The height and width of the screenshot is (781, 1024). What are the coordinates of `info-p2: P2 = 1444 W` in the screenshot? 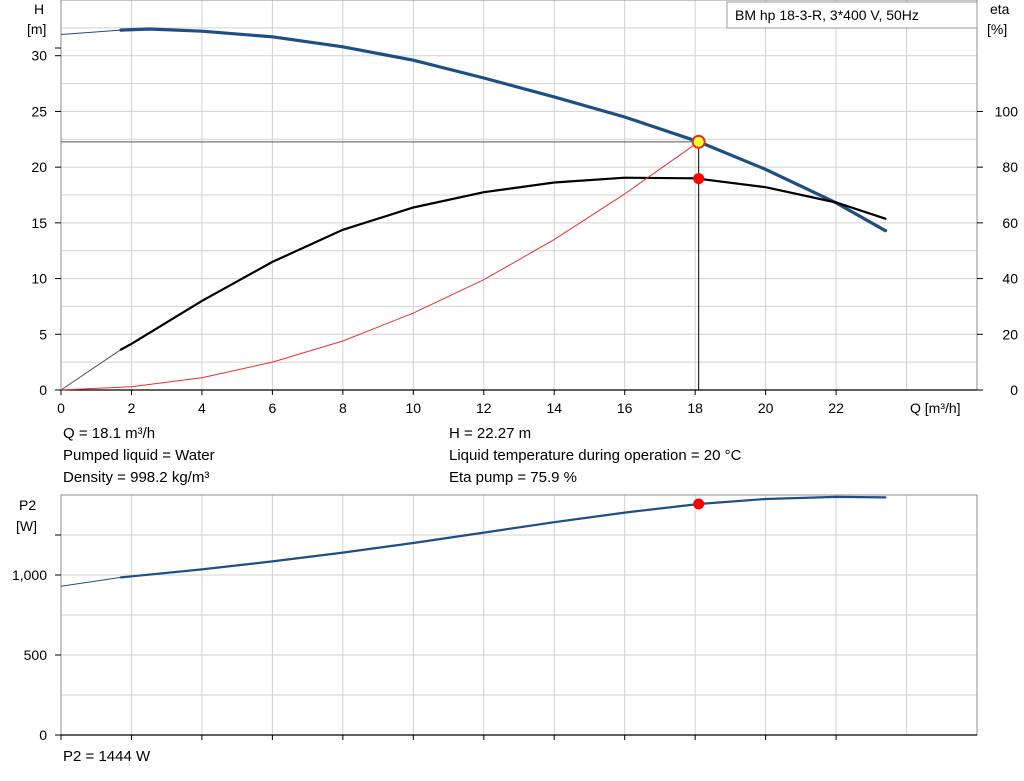 It's located at (107, 756).